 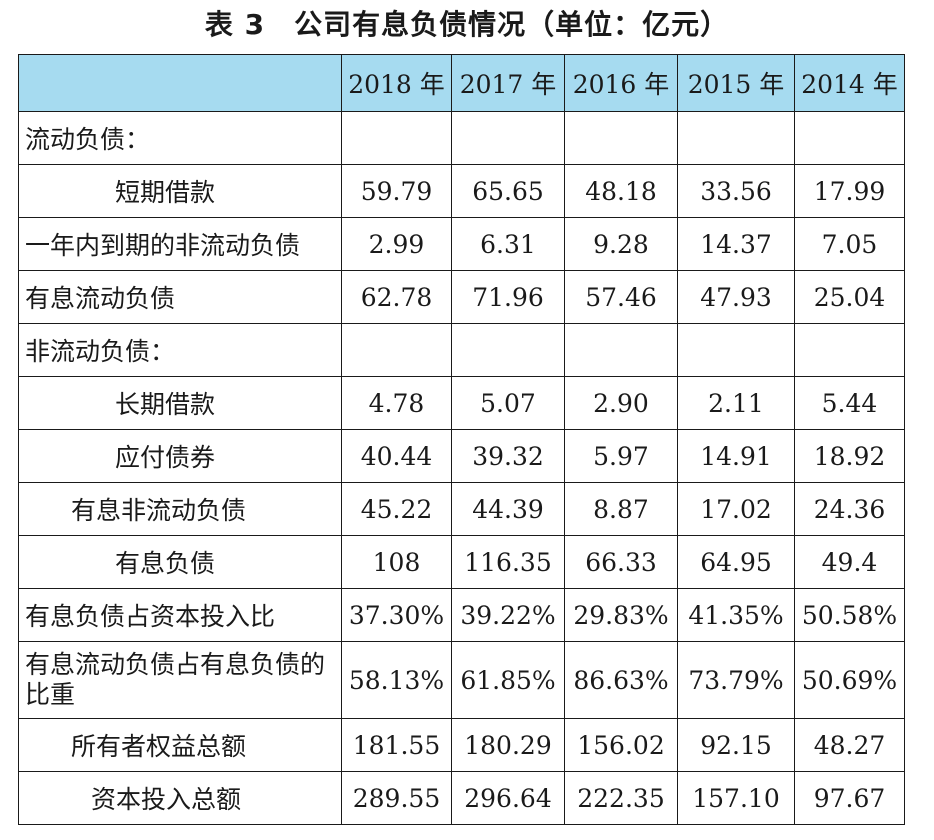 I want to click on table-cell: 14.37, so click(x=736, y=244).